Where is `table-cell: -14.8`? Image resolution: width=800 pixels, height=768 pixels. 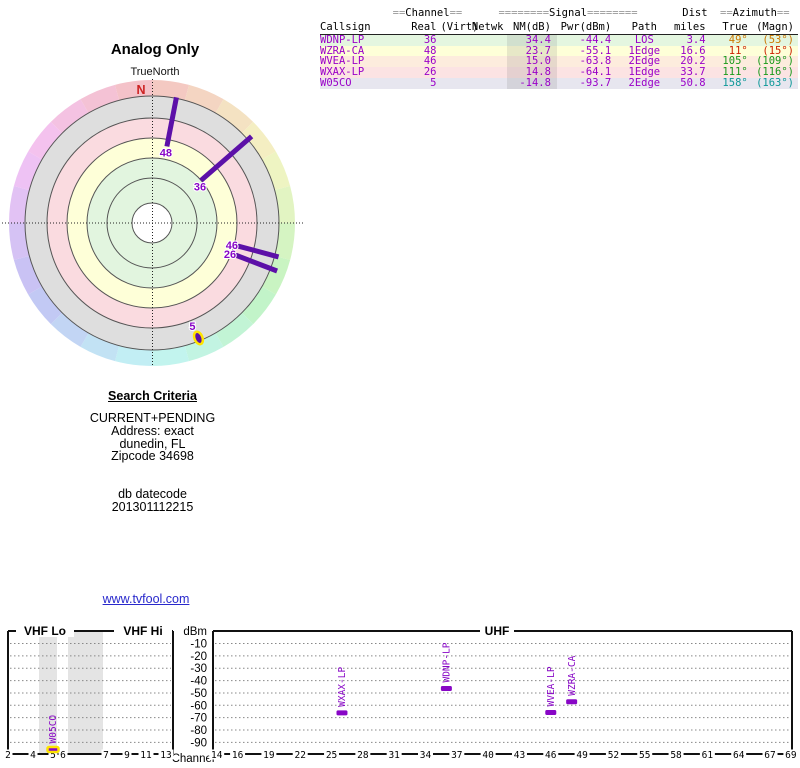
table-cell: -14.8 is located at coordinates (531, 83).